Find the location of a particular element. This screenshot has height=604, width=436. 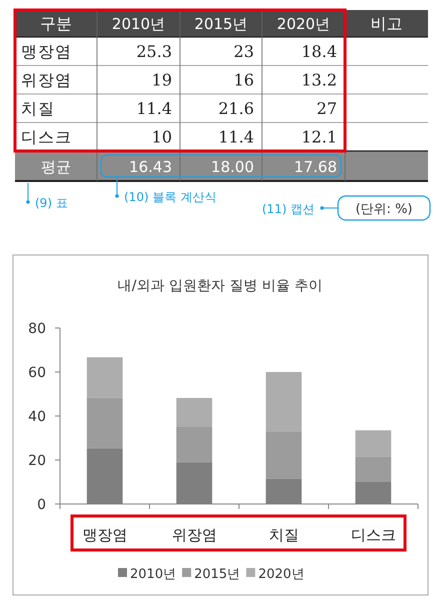

data-label: 18.4 is located at coordinates (319, 51).